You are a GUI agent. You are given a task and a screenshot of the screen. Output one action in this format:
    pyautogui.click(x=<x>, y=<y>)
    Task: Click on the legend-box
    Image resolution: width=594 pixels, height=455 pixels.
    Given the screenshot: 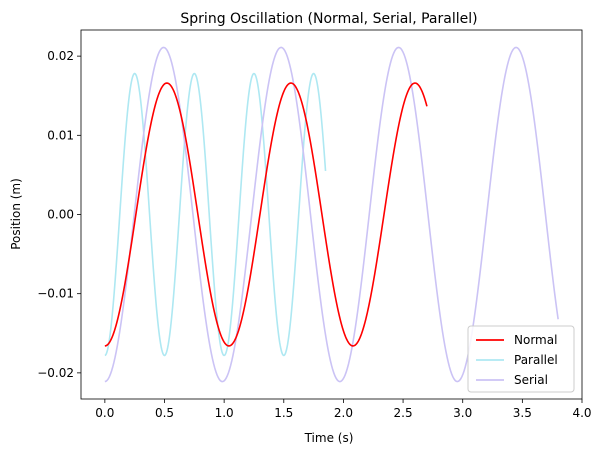 What is the action you would take?
    pyautogui.click(x=521, y=359)
    